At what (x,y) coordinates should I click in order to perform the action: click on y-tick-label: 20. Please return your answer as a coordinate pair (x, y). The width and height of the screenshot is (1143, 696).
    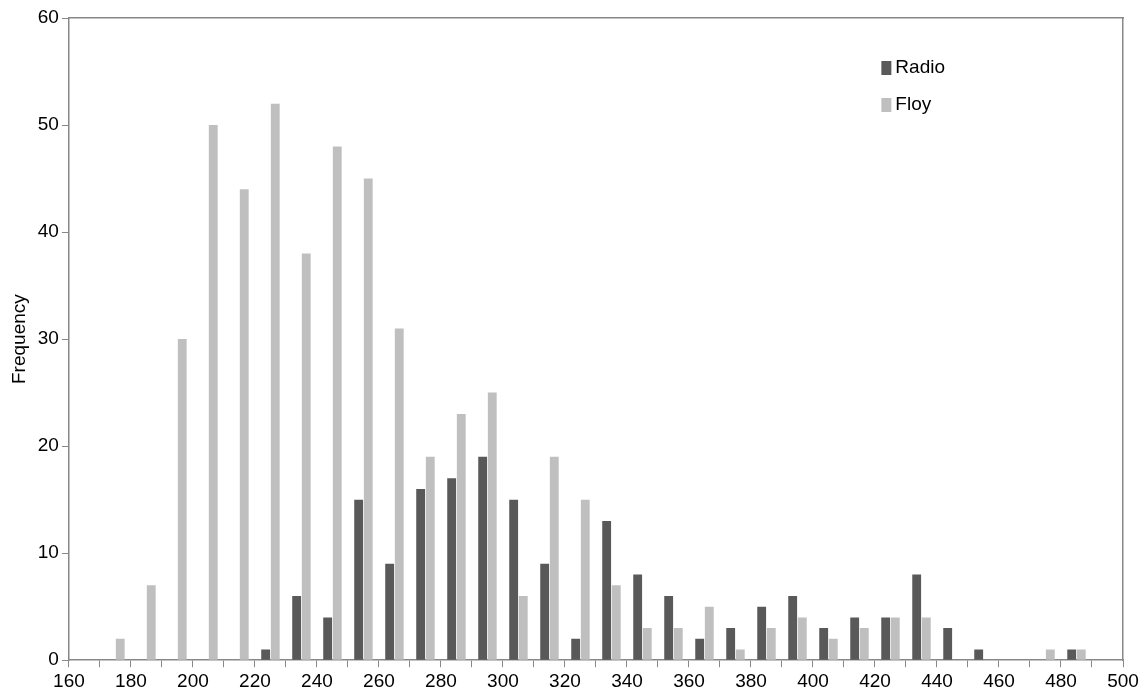
    Looking at the image, I should click on (48, 445).